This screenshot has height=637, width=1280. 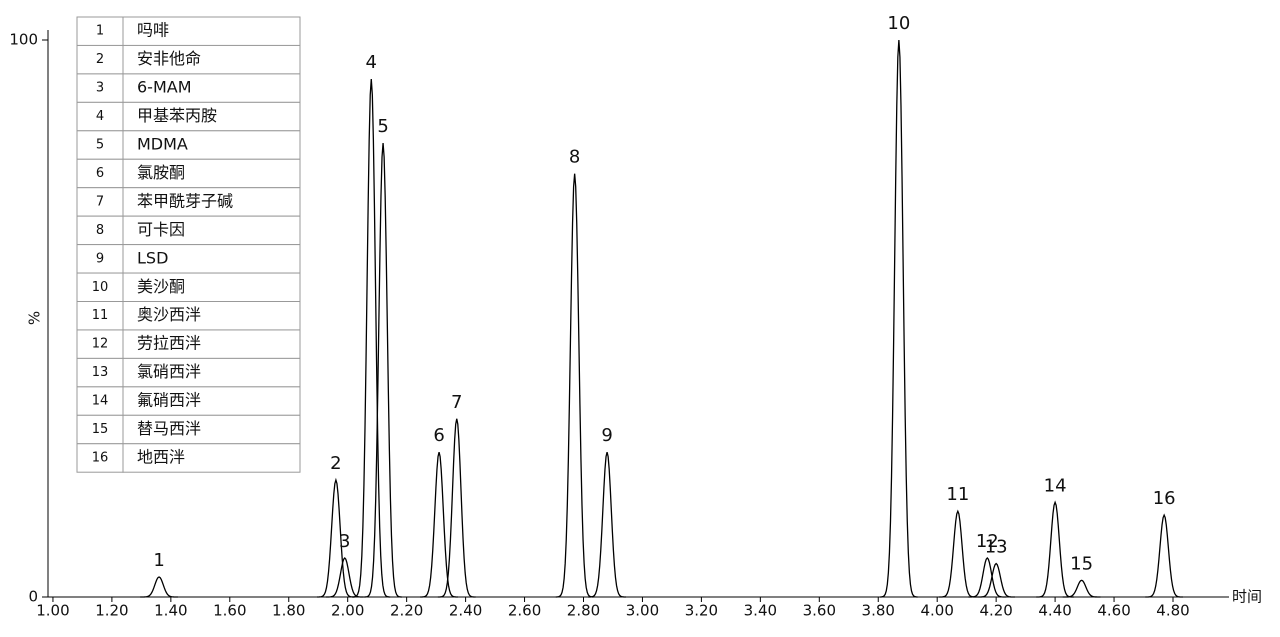 I want to click on legend-number: 6, so click(x=100, y=173).